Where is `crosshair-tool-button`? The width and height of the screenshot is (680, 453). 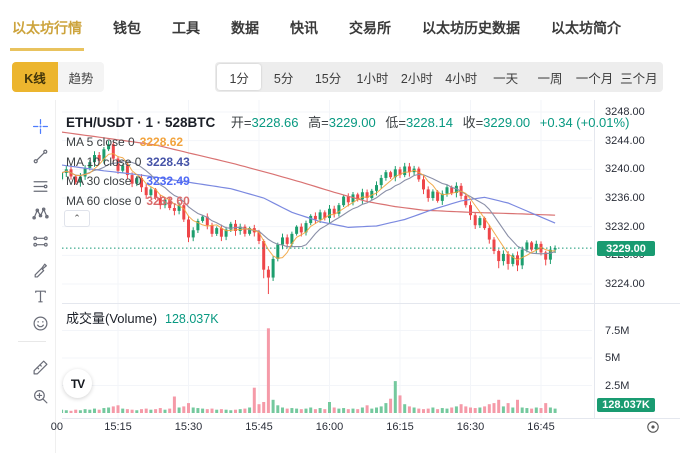 crosshair-tool-button is located at coordinates (40, 126).